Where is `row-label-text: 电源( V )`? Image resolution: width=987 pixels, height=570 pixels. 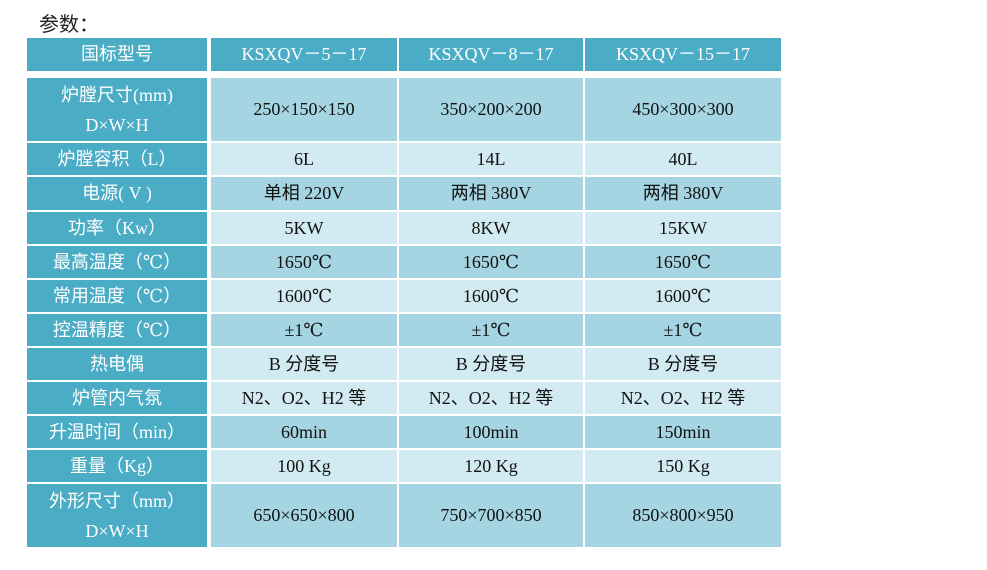 row-label-text: 电源( V ) is located at coordinates (117, 193).